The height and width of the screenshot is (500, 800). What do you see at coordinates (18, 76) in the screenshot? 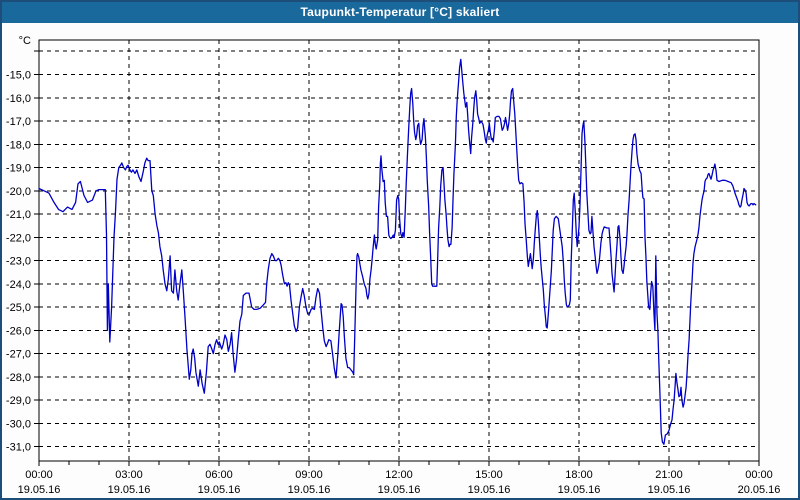
I see `y-axis-tick-label: -15,0` at bounding box center [18, 76].